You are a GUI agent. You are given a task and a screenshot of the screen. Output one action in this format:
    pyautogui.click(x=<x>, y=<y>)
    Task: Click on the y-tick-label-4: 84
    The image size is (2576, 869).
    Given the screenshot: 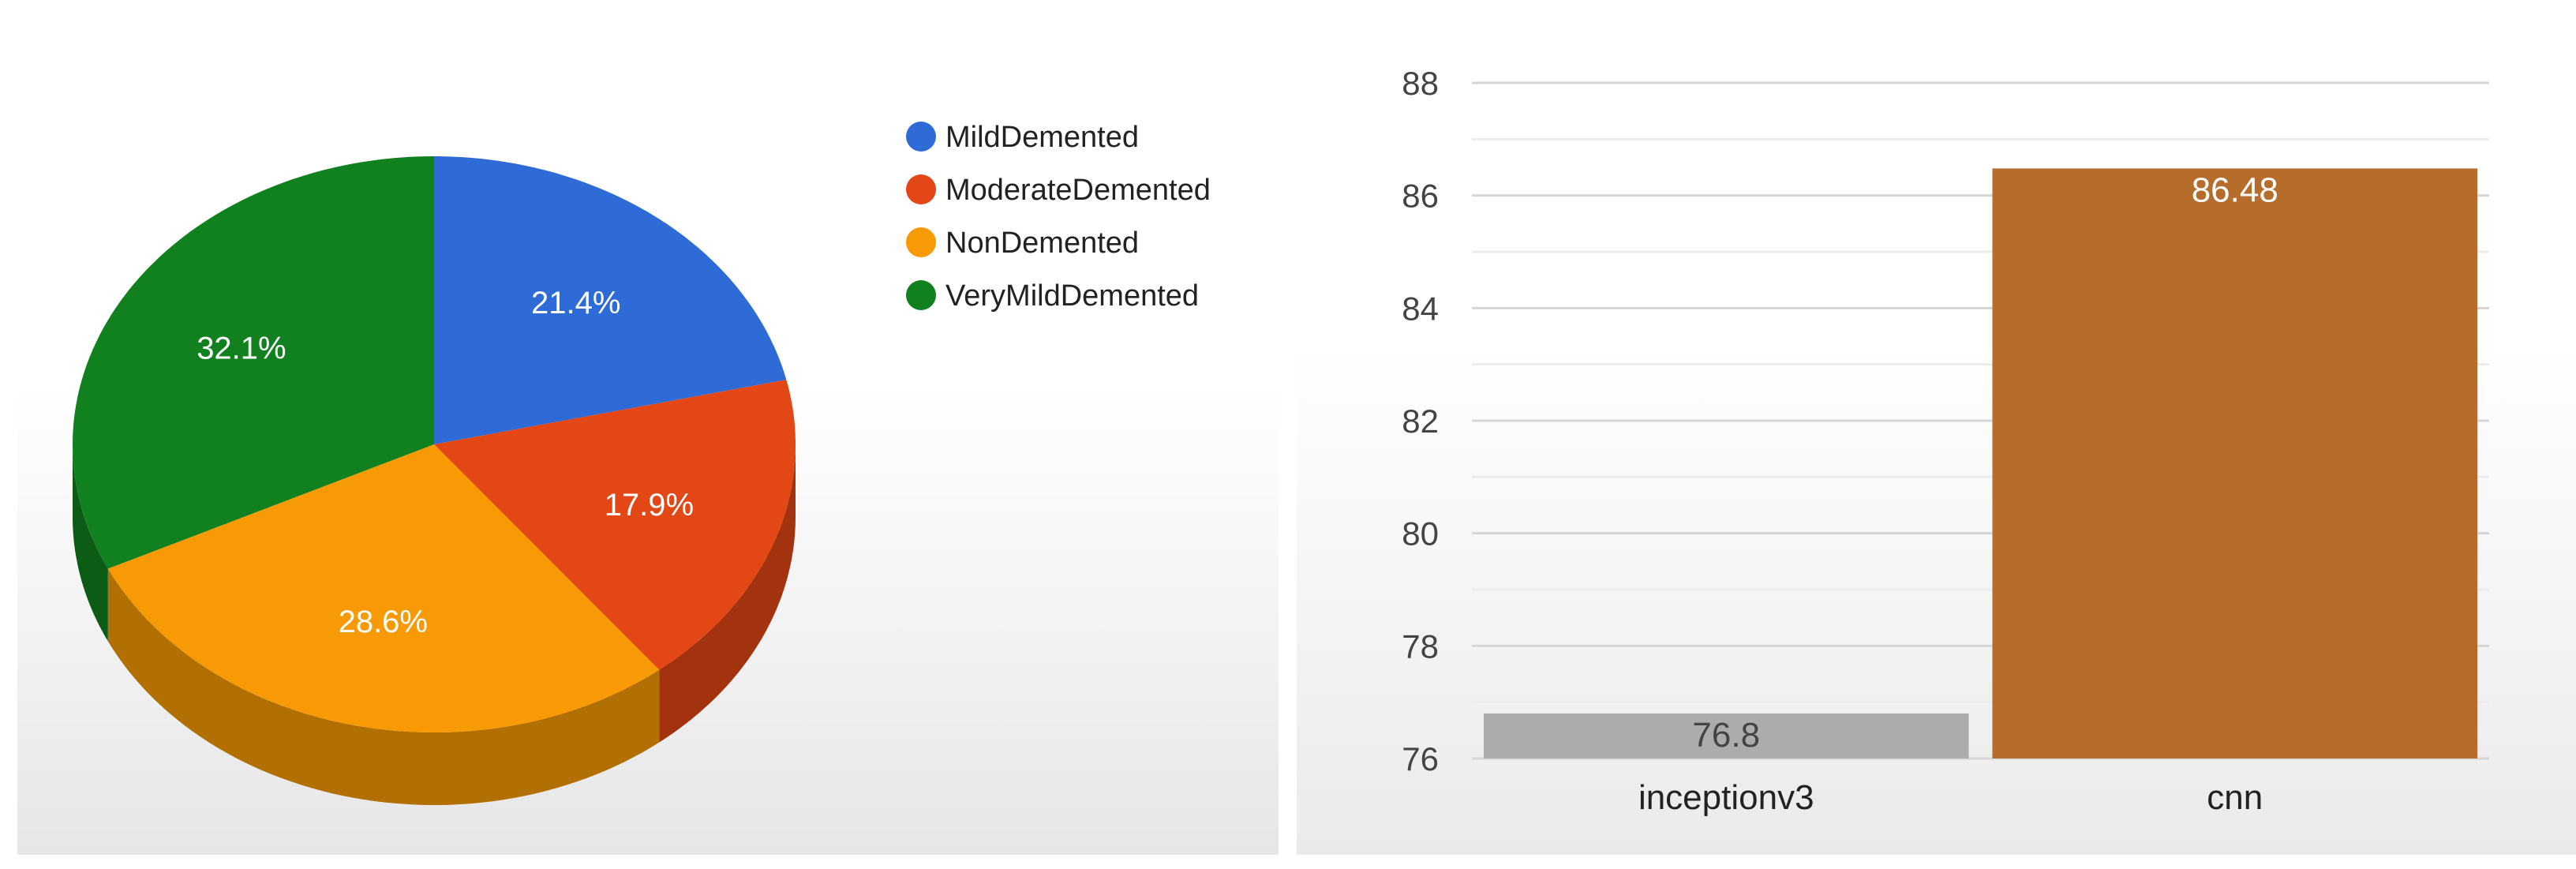 What is the action you would take?
    pyautogui.click(x=1420, y=308)
    